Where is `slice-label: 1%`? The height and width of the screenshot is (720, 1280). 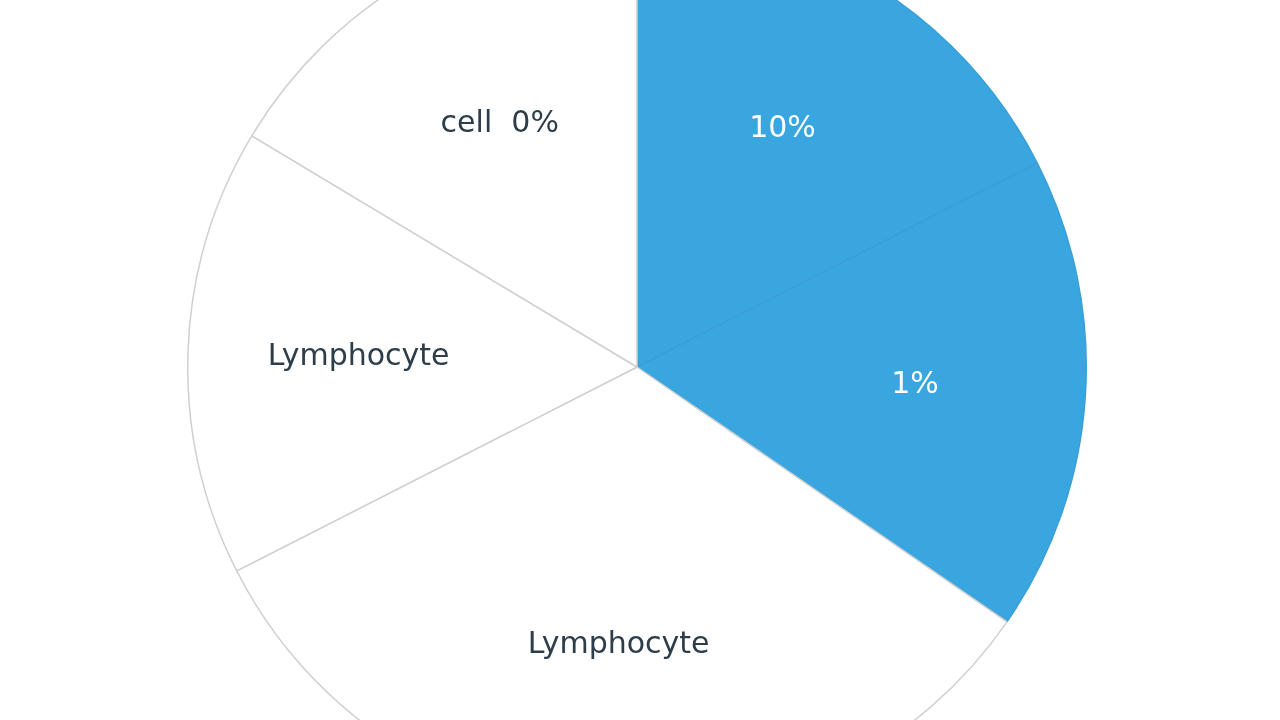
slice-label: 1% is located at coordinates (915, 383).